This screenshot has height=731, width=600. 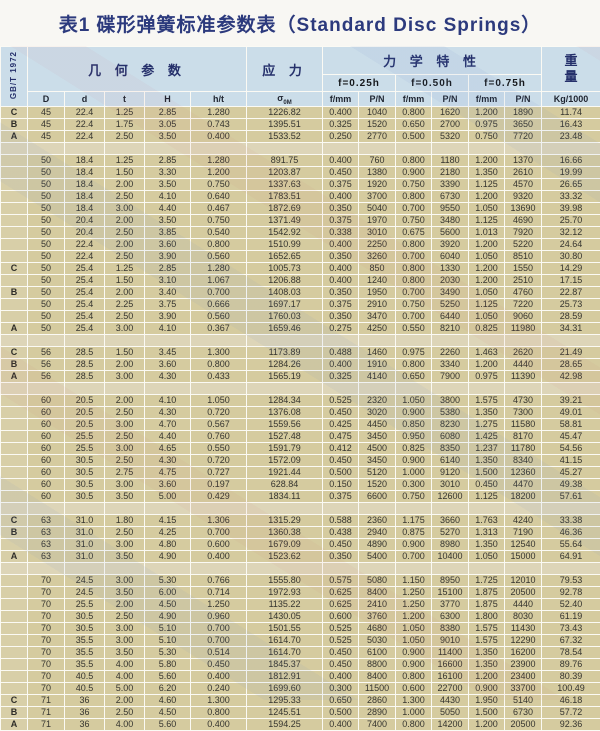 I want to click on series-class-cell: B, so click(x=14, y=293).